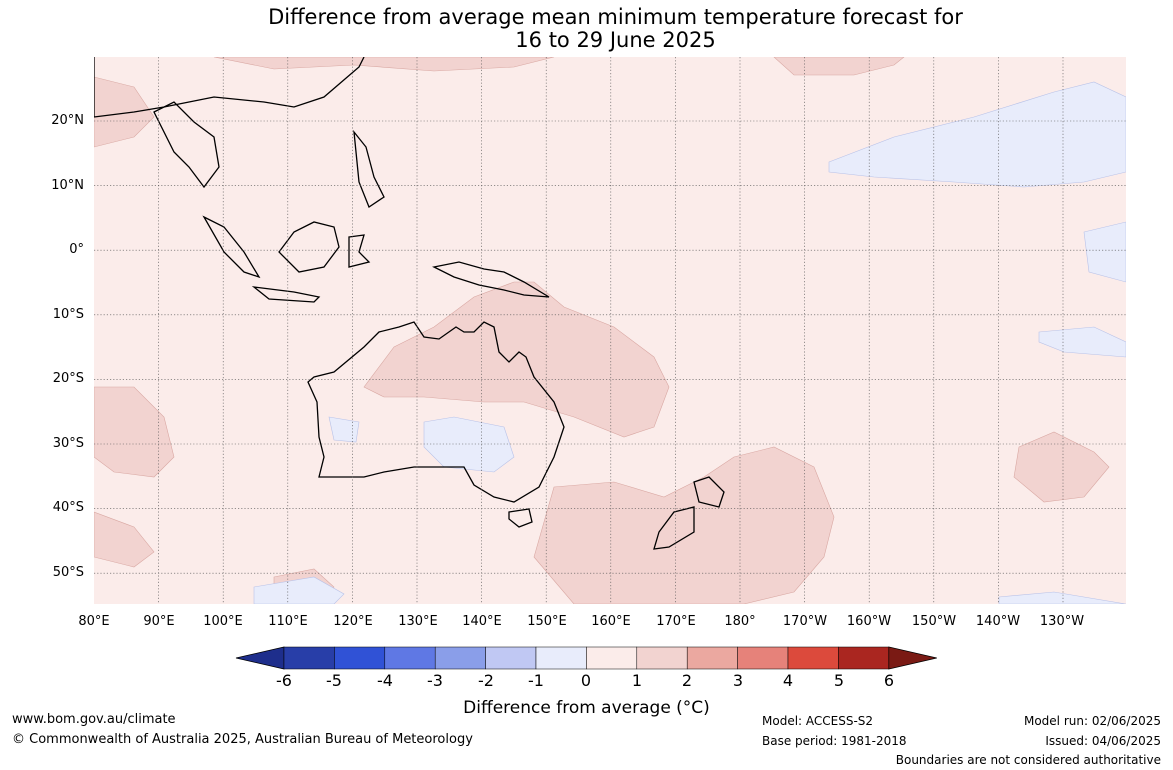 This screenshot has height=770, width=1173. I want to click on colorbar-tick: -4, so click(385, 680).